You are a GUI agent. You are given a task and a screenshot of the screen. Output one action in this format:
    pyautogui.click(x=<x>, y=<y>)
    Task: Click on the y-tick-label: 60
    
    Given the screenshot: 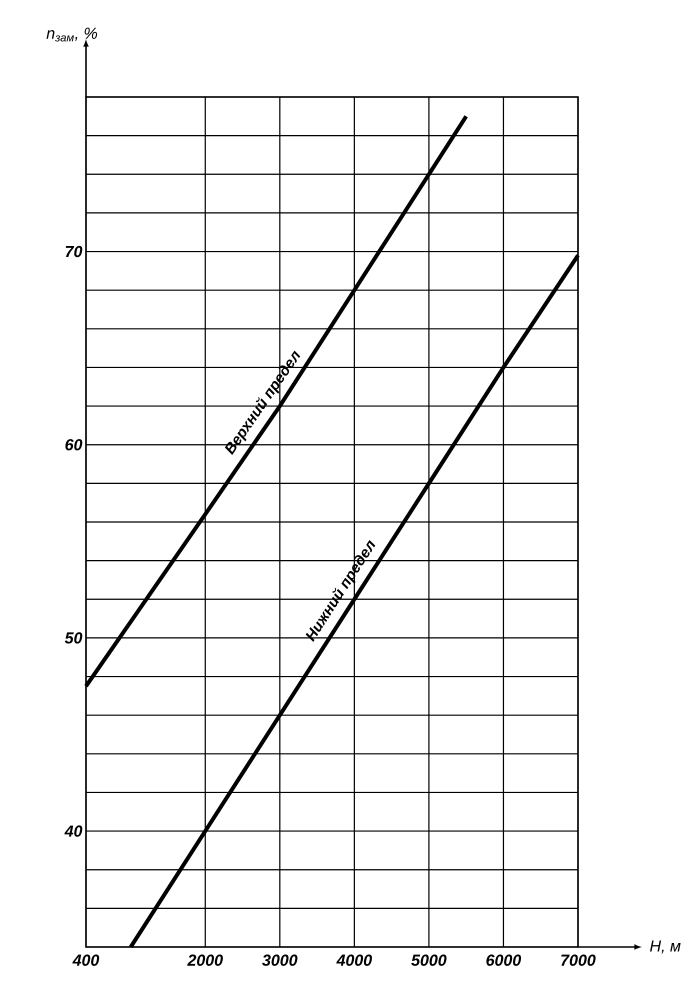 What is the action you would take?
    pyautogui.click(x=73, y=444)
    